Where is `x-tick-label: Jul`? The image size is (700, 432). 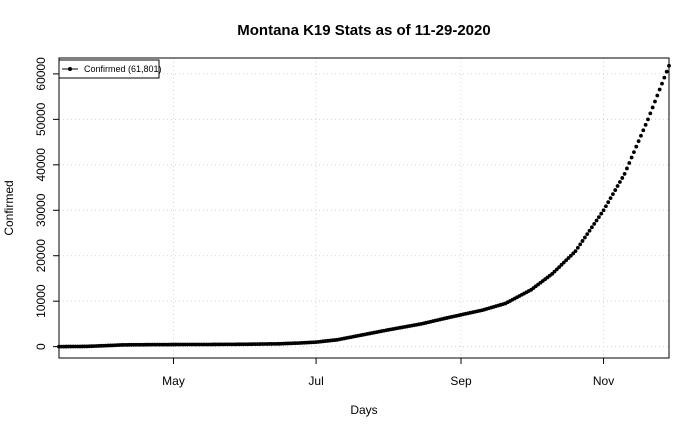
x-tick-label: Jul is located at coordinates (315, 381).